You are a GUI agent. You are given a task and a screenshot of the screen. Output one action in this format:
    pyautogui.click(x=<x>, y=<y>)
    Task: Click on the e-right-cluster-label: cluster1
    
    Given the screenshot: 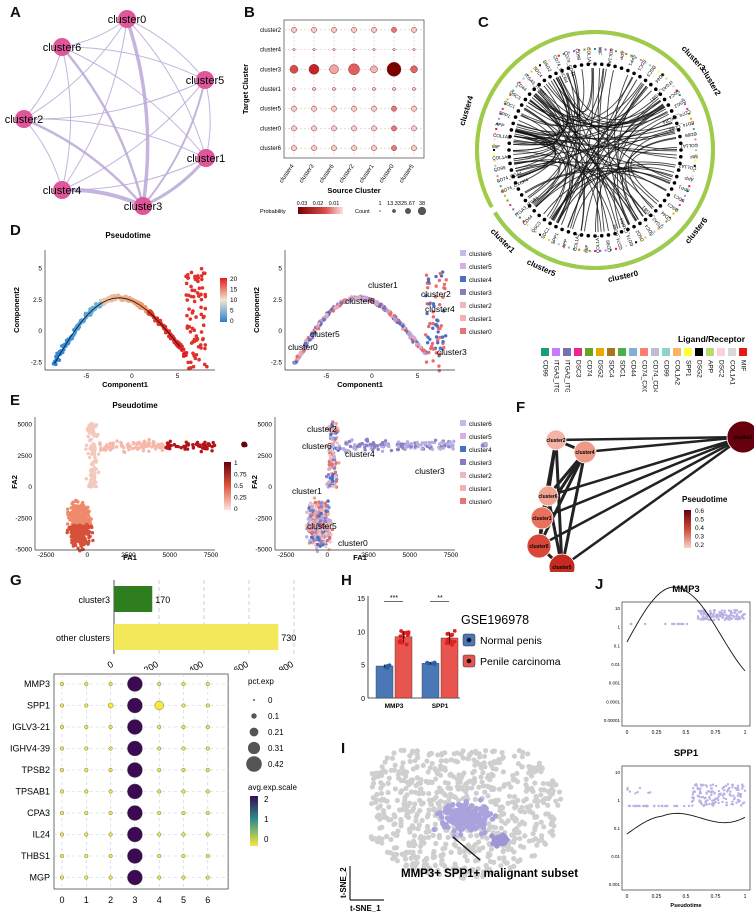 What is the action you would take?
    pyautogui.click(x=307, y=491)
    